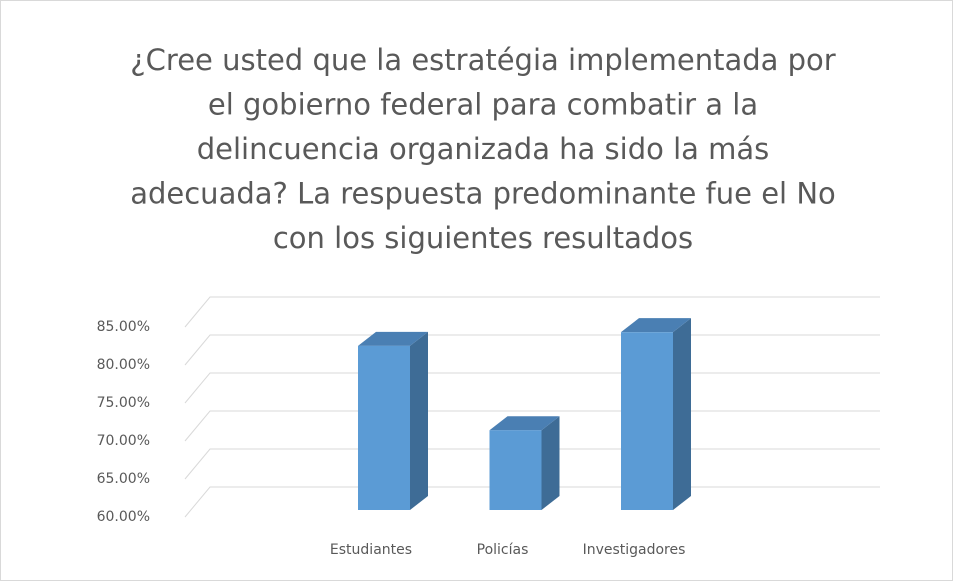  Describe the element at coordinates (532, 312) in the screenshot. I see `grid-line` at that location.